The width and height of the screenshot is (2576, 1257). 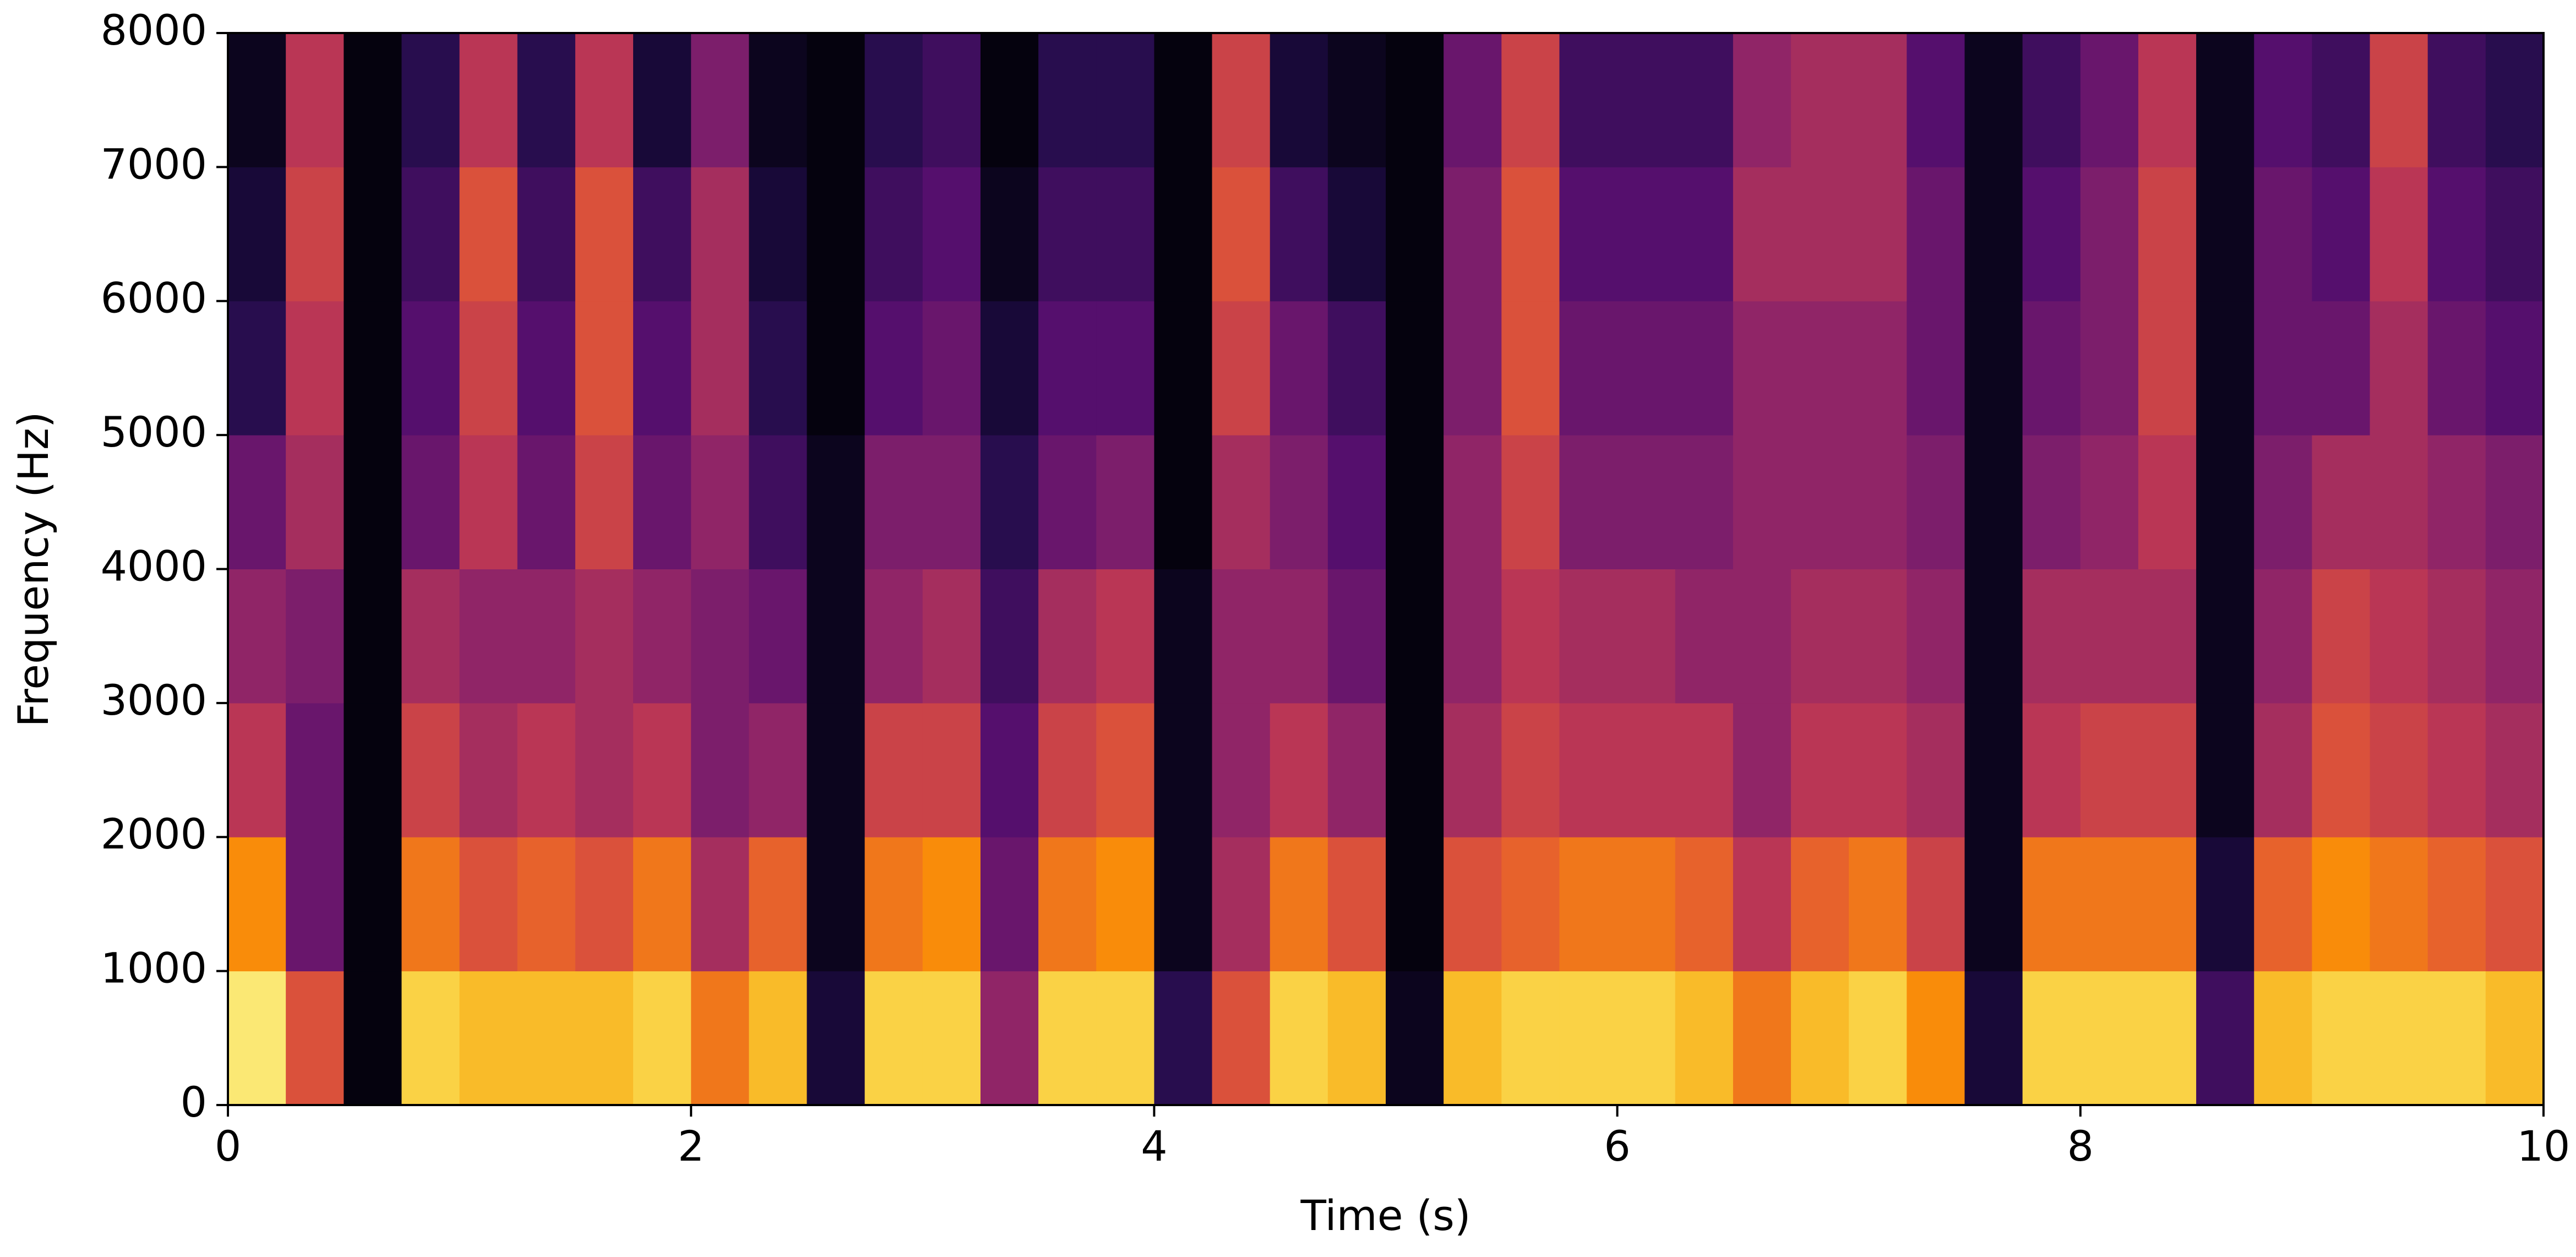 What do you see at coordinates (154, 968) in the screenshot?
I see `y-tick-label: 1000` at bounding box center [154, 968].